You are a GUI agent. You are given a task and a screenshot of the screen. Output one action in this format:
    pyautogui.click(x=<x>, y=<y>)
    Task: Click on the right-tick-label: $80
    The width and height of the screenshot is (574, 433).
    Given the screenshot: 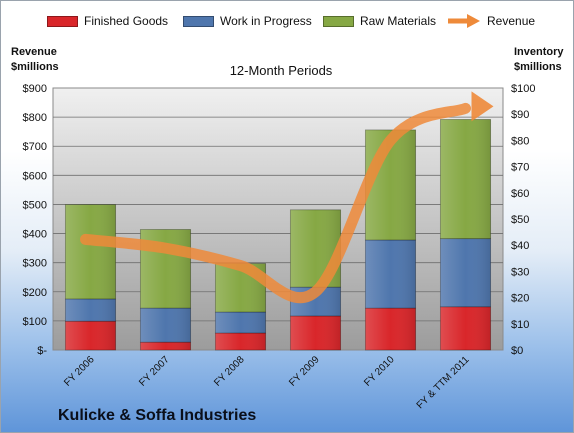 What is the action you would take?
    pyautogui.click(x=520, y=141)
    